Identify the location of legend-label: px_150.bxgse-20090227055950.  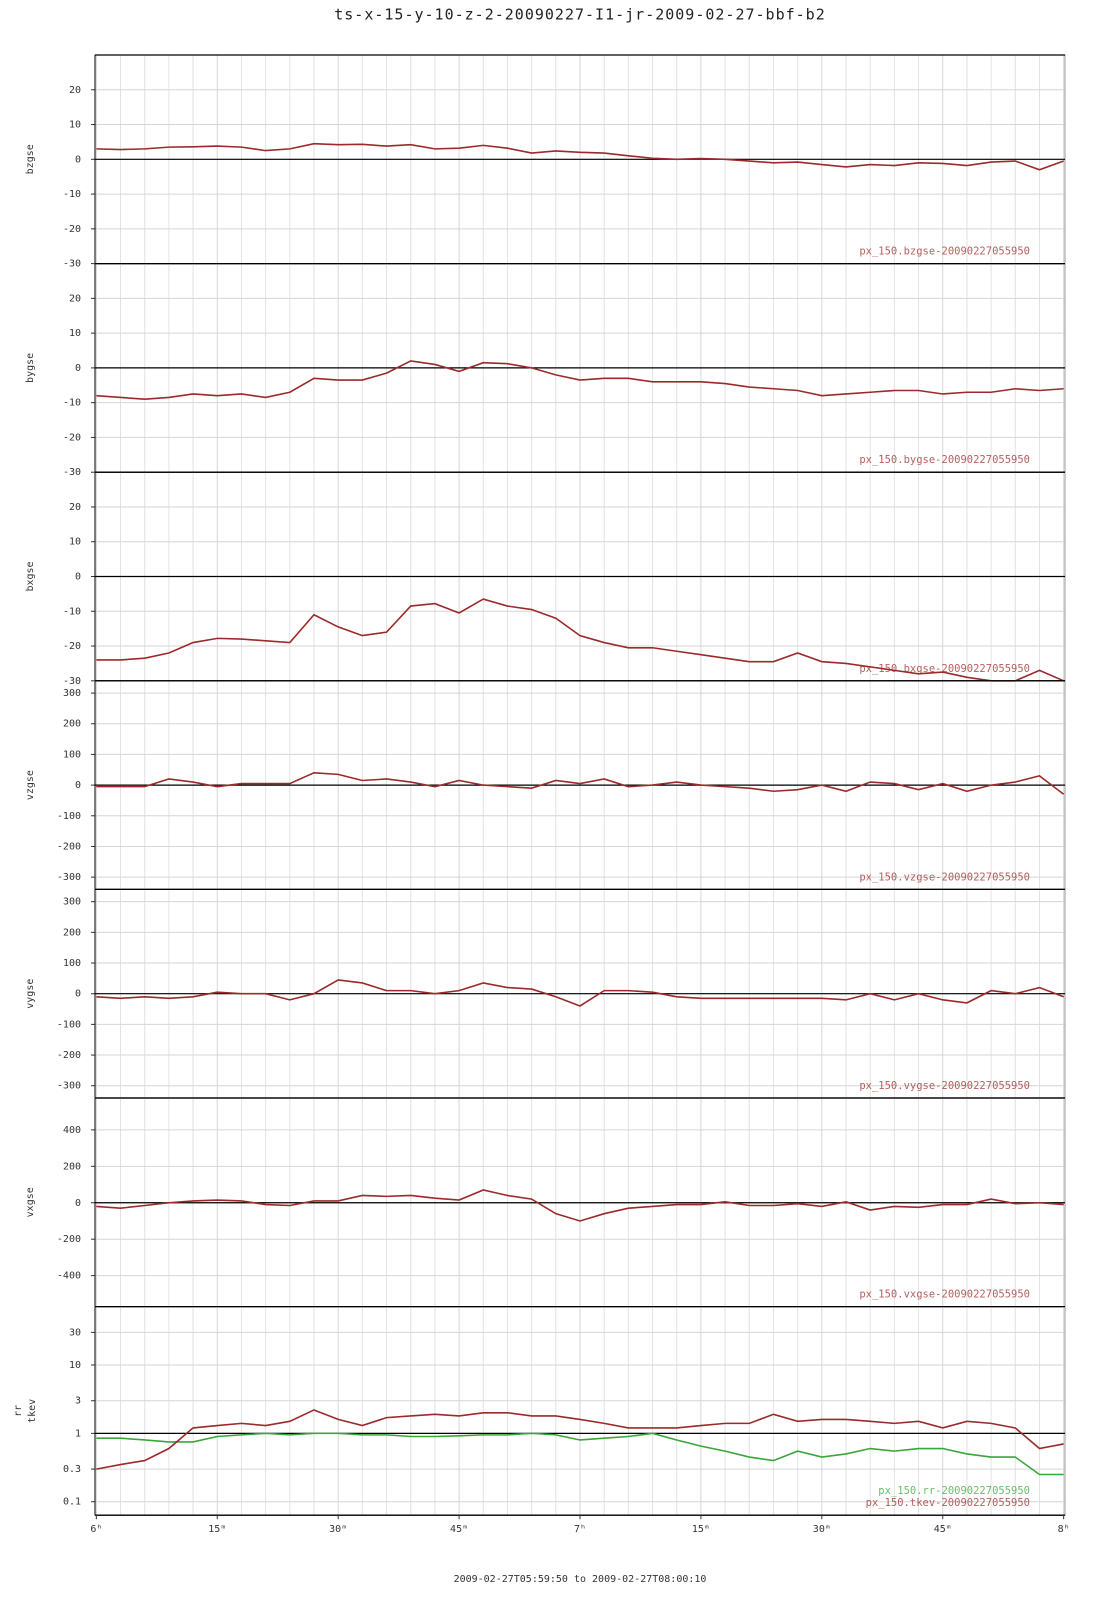
(944, 669).